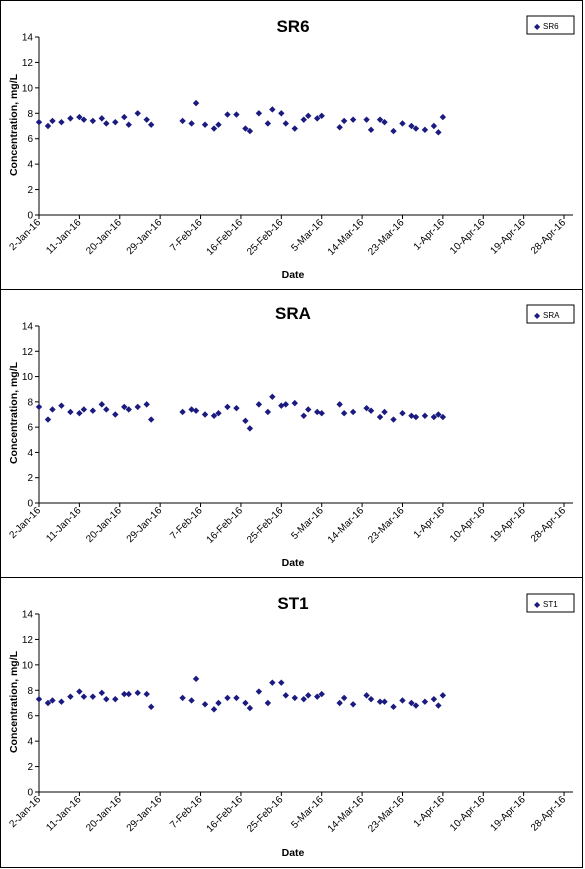  What do you see at coordinates (30, 190) in the screenshot?
I see `y-tick-label: 2` at bounding box center [30, 190].